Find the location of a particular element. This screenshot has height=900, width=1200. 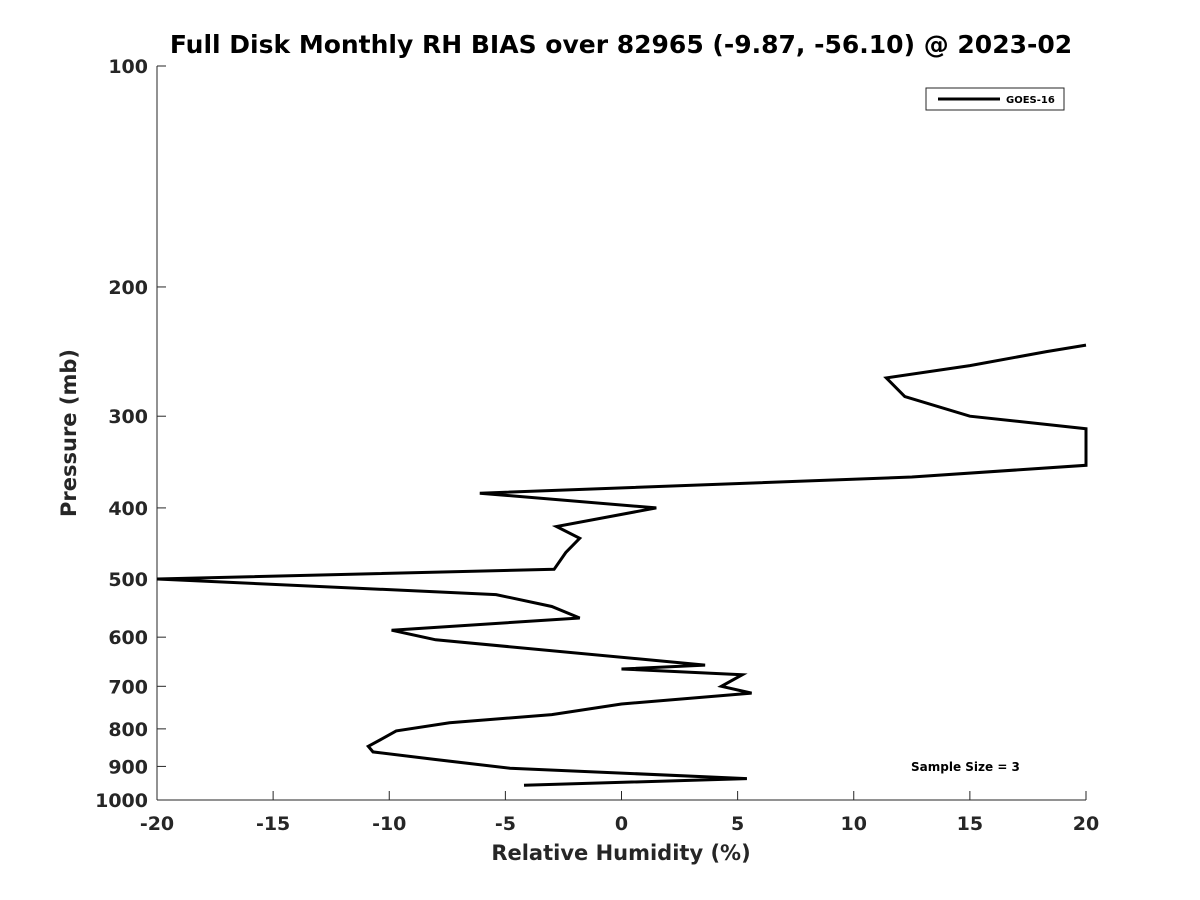

y-axis-label: Pressure (mb) is located at coordinates (69, 433).